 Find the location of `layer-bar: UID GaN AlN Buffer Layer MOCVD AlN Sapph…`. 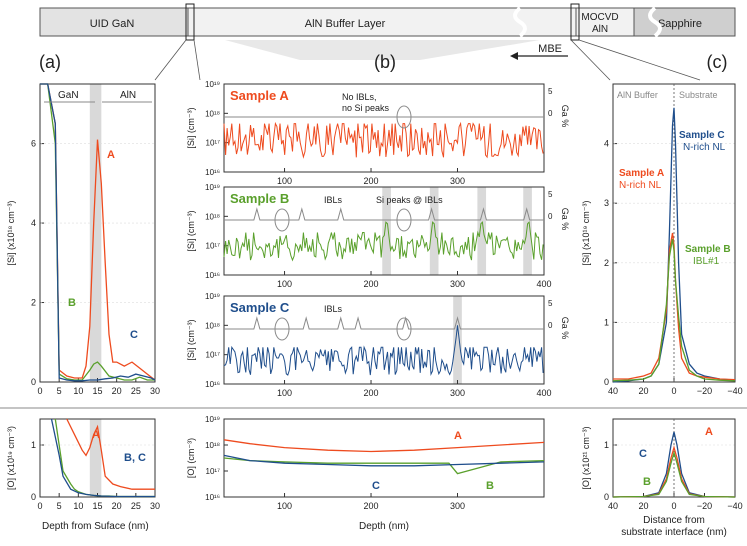

layer-bar: UID GaN AlN Buffer Layer MOCVD AlN Sapph… is located at coordinates (387, 42).